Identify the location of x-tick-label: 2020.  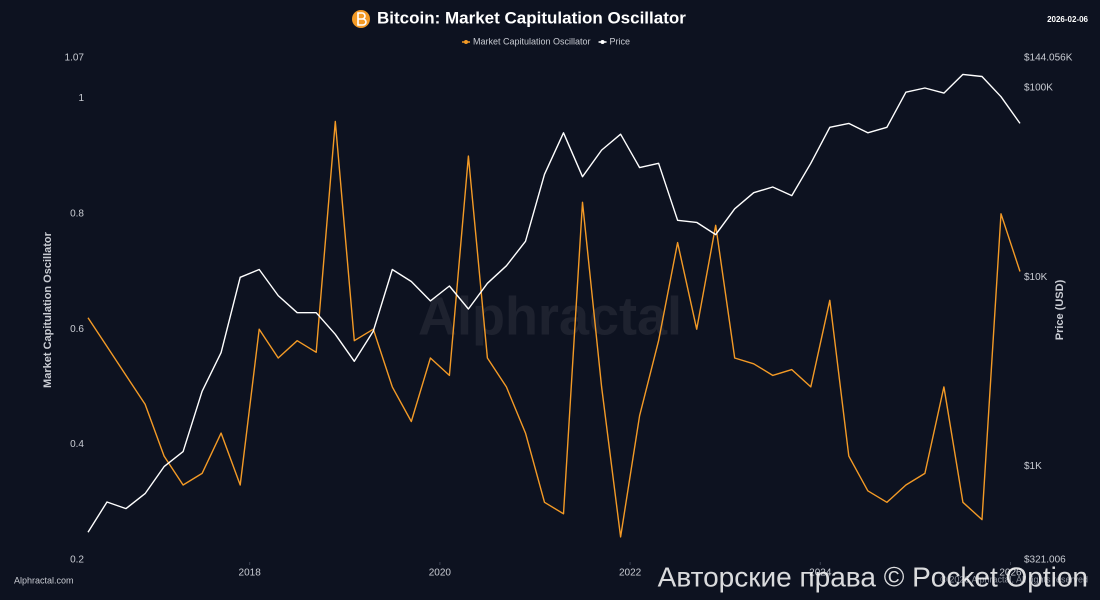
(440, 573).